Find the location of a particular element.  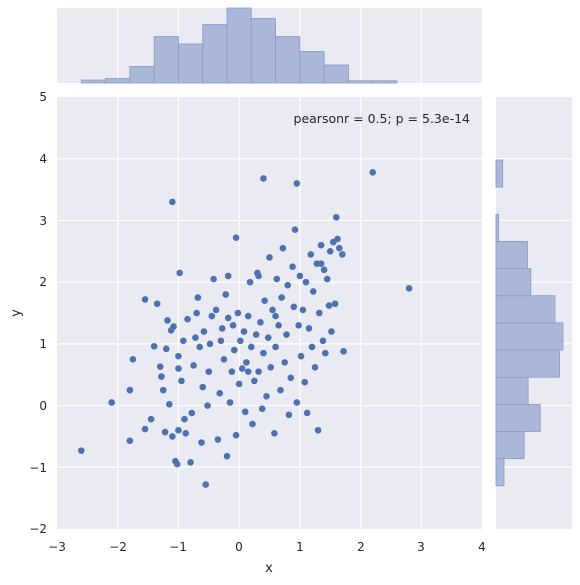

x-tick-label: 1 is located at coordinates (300, 547).